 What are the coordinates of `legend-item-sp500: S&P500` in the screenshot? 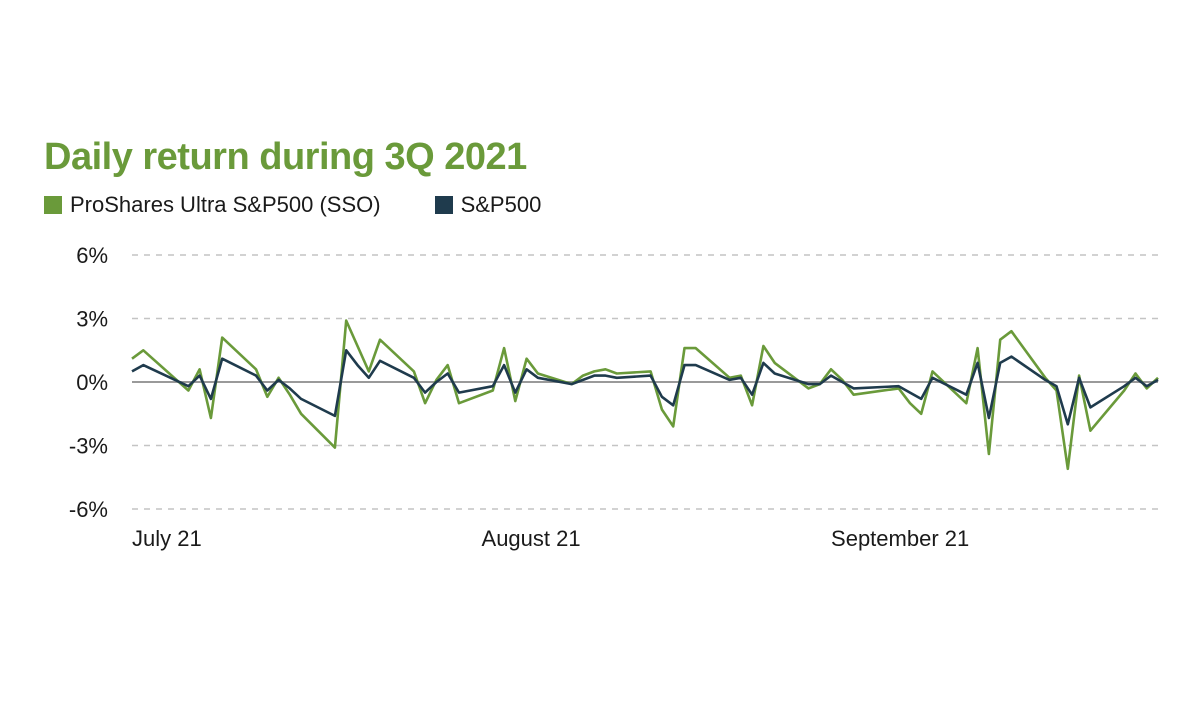 It's located at (488, 205).